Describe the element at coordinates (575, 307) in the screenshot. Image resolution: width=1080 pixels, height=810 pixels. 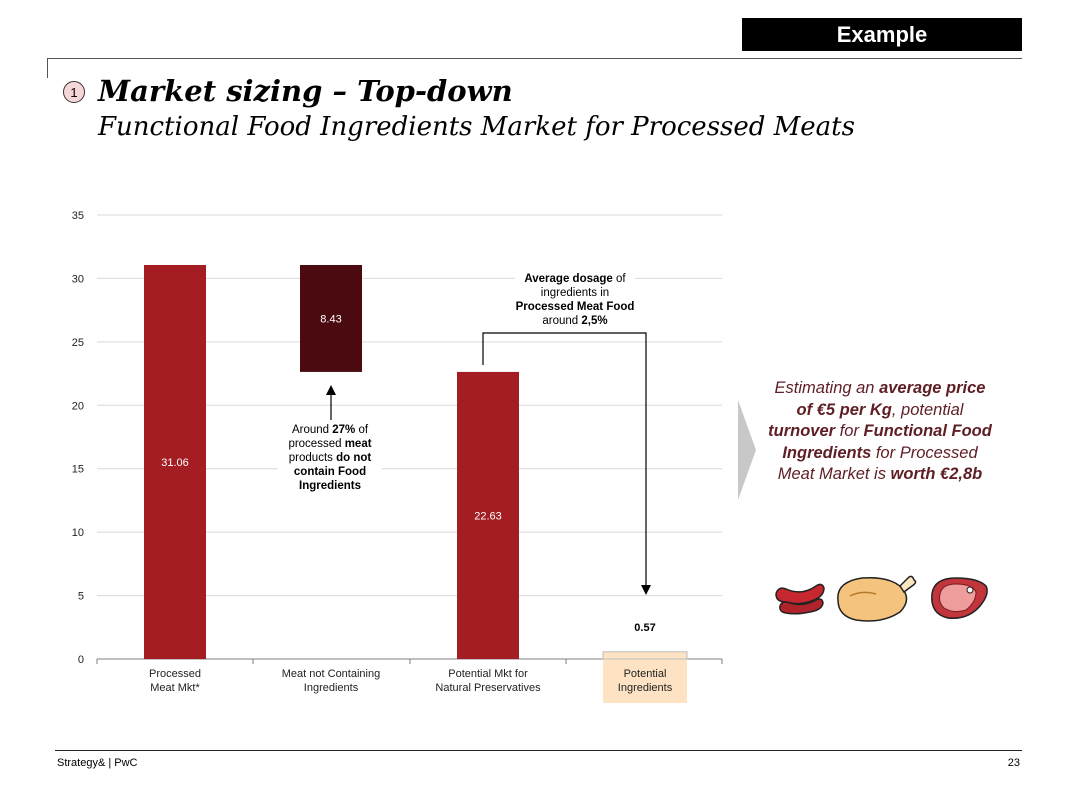
I see `dosage-annotation-run: Processed Meat Food` at that location.